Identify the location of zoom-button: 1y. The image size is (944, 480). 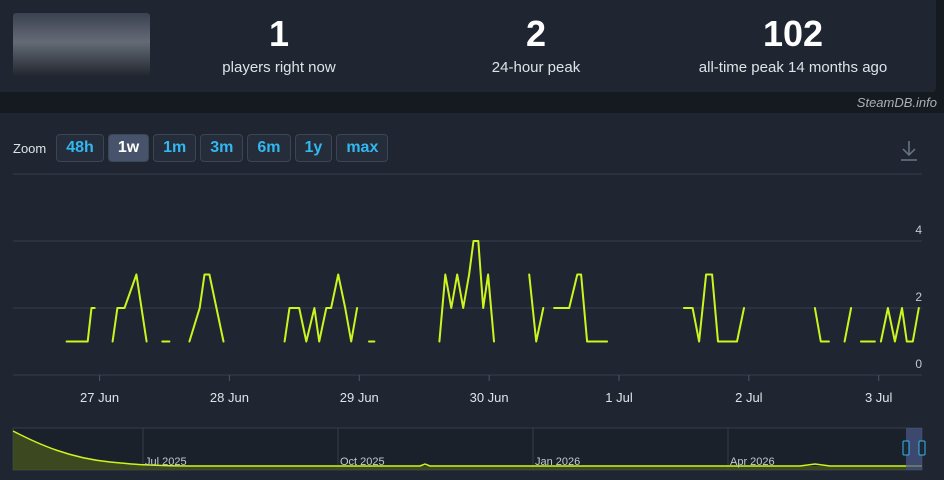
(313, 148).